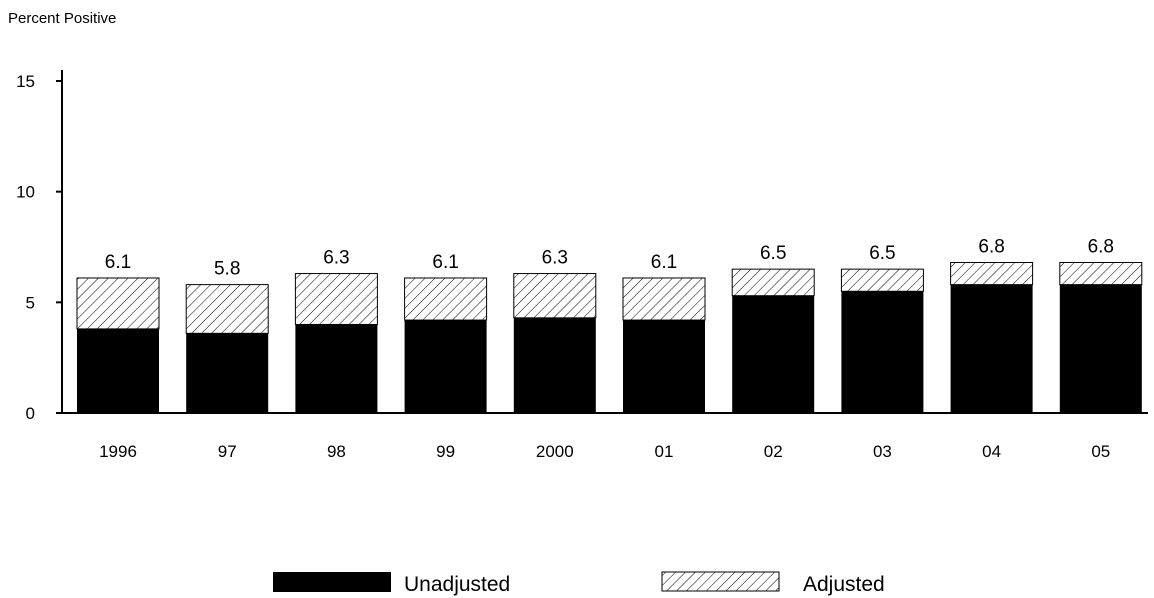 This screenshot has width=1154, height=598. Describe the element at coordinates (773, 451) in the screenshot. I see `x-tick-label: 02` at that location.